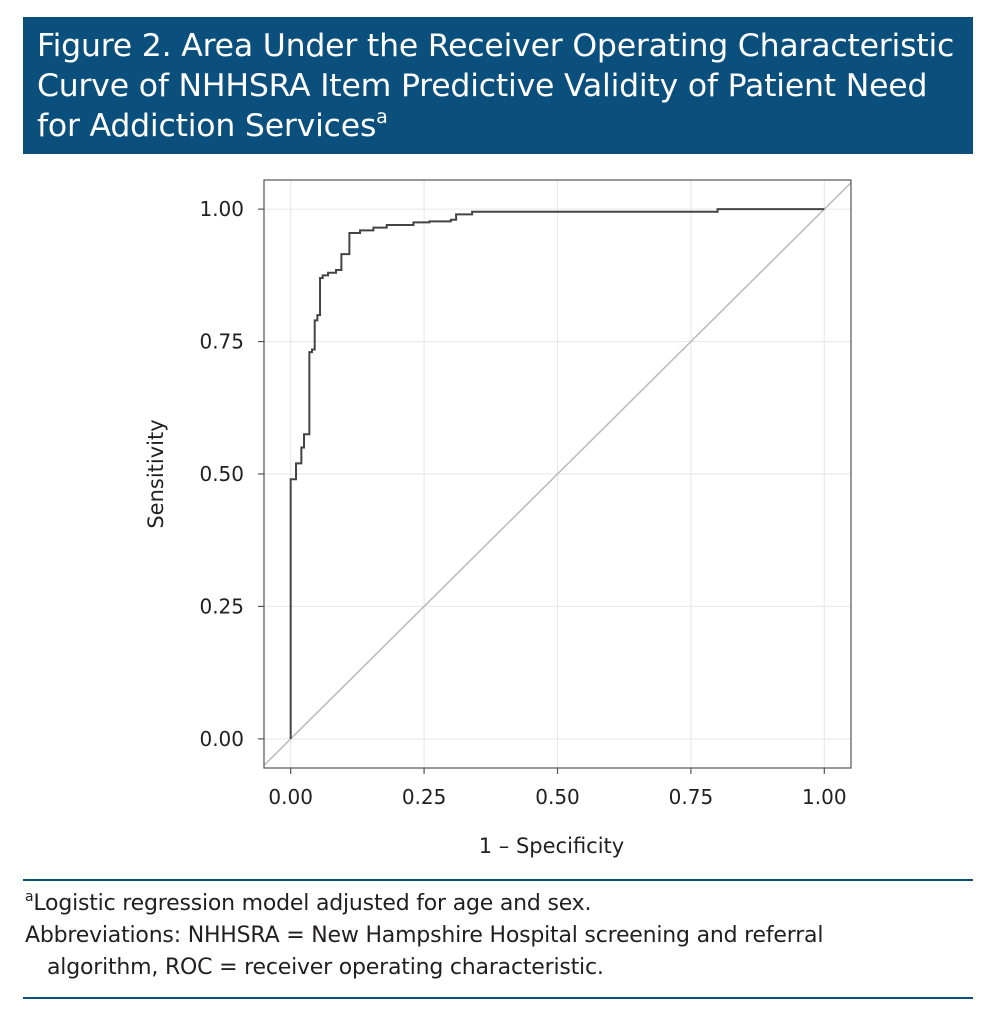  What do you see at coordinates (221, 474) in the screenshot?
I see `y-tick-label-2: 0.50` at bounding box center [221, 474].